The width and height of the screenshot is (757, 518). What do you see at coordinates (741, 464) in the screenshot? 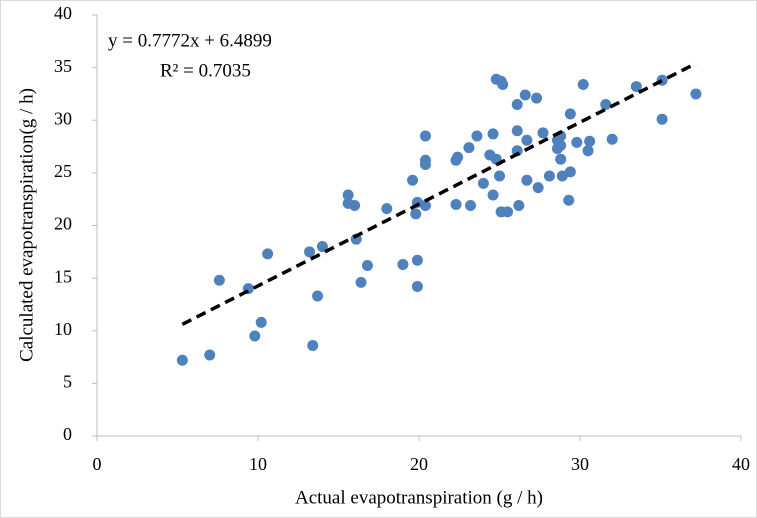
I see `x-tick-label: 40` at bounding box center [741, 464].